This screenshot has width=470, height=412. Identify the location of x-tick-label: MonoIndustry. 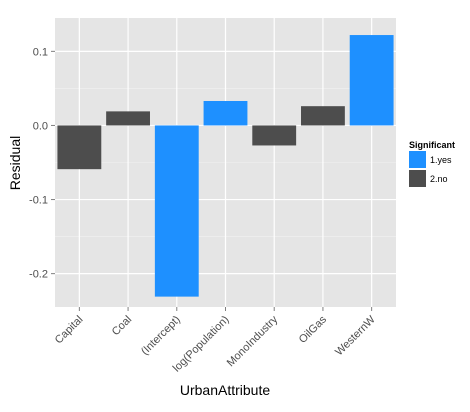
(253, 341).